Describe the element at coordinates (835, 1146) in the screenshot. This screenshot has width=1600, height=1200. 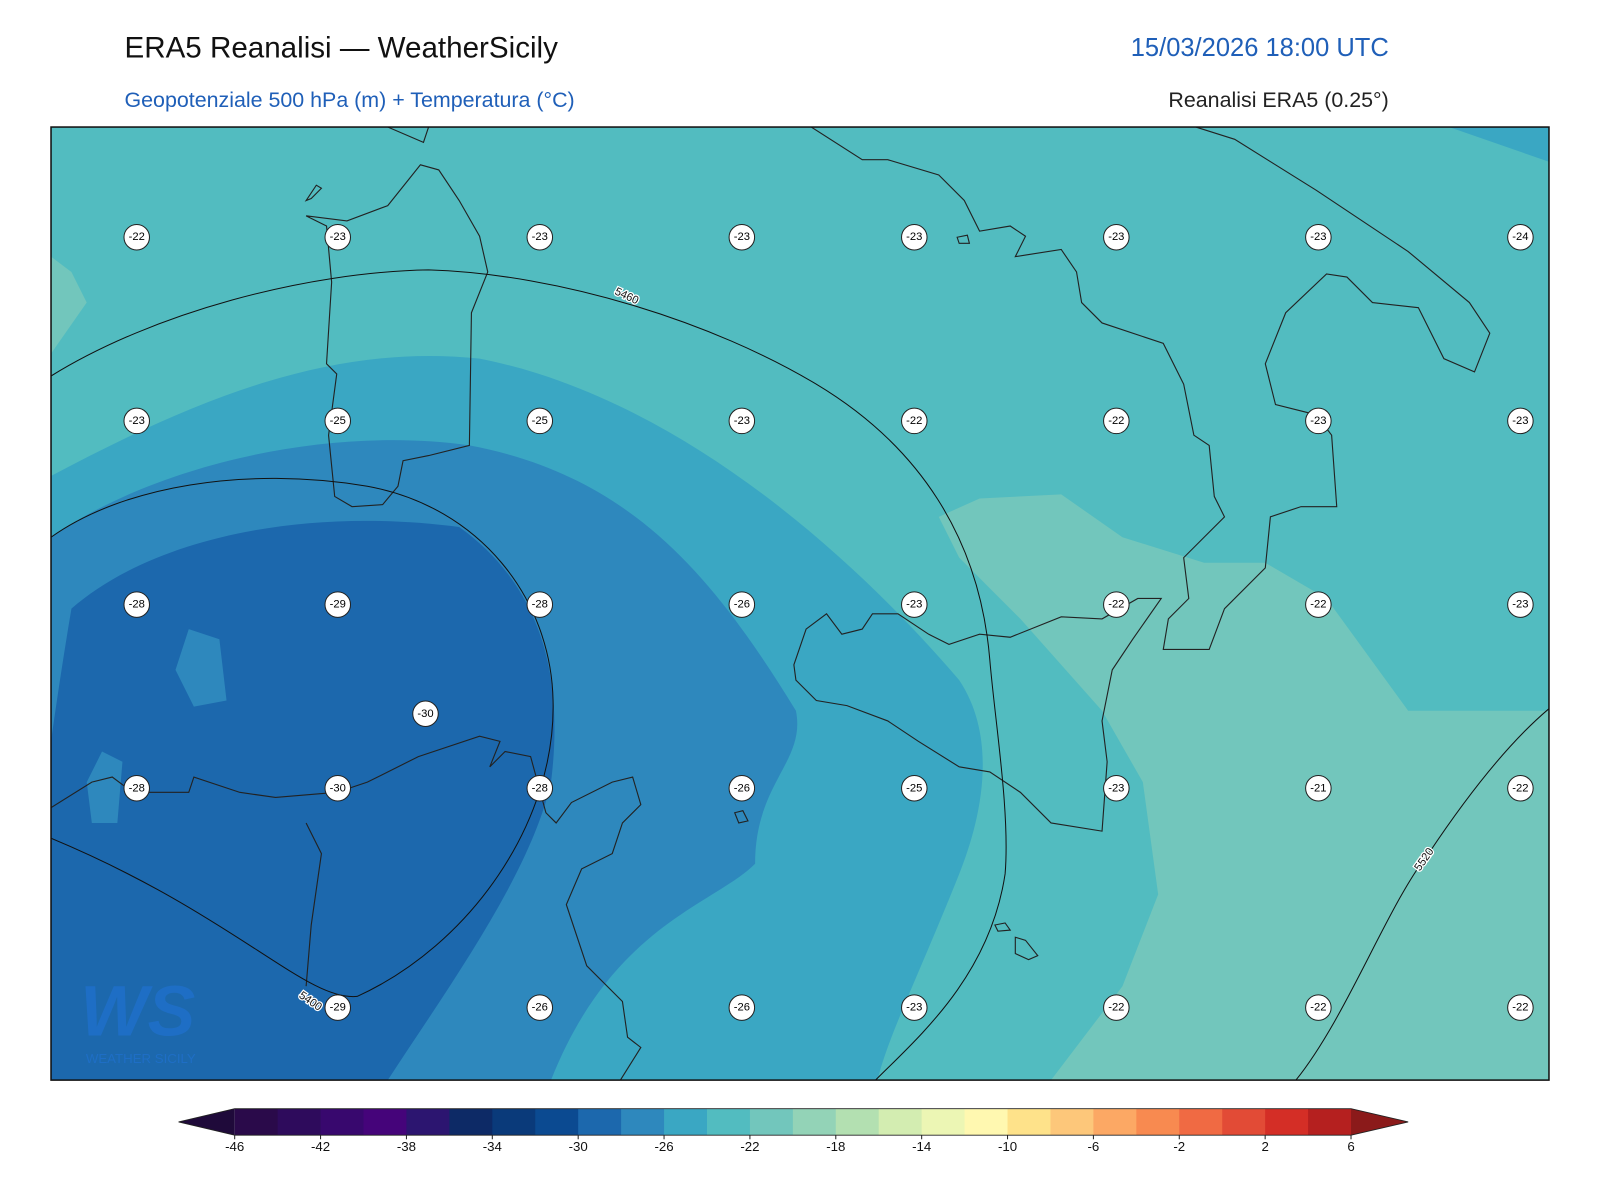
I see `colorbar-tick-label: -18` at that location.